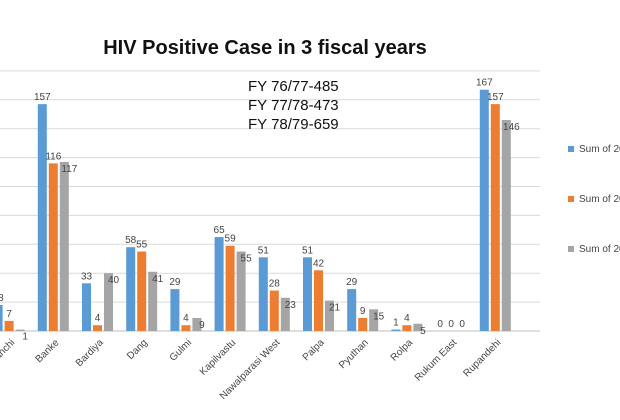 The width and height of the screenshot is (620, 420). Describe the element at coordinates (20, 330) in the screenshot. I see `bar-series3-arghakhanchi` at that location.